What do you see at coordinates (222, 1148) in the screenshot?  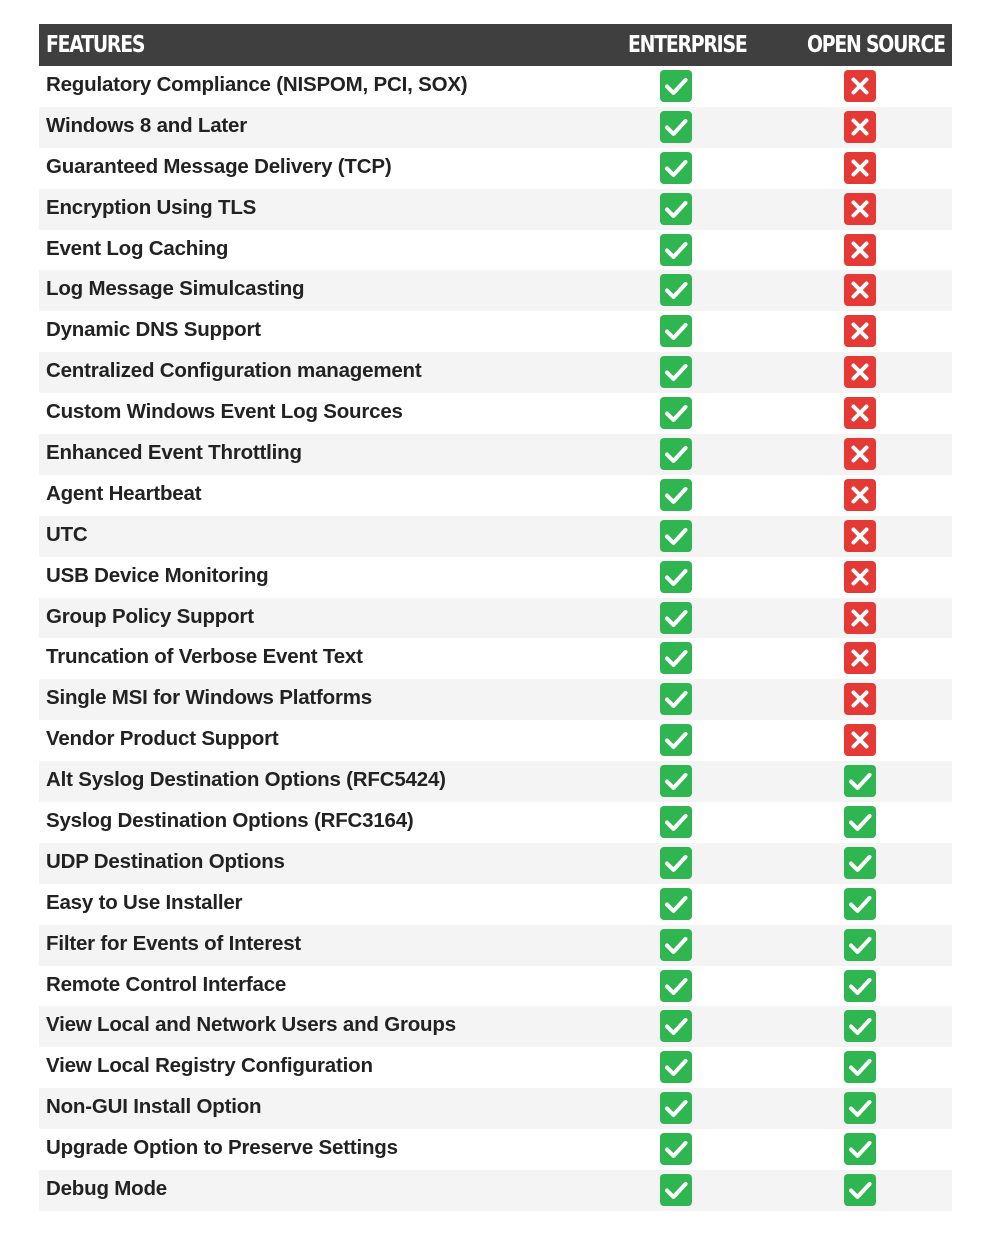 I see `feature-label: Upgrade Option to Preserve Settings` at bounding box center [222, 1148].